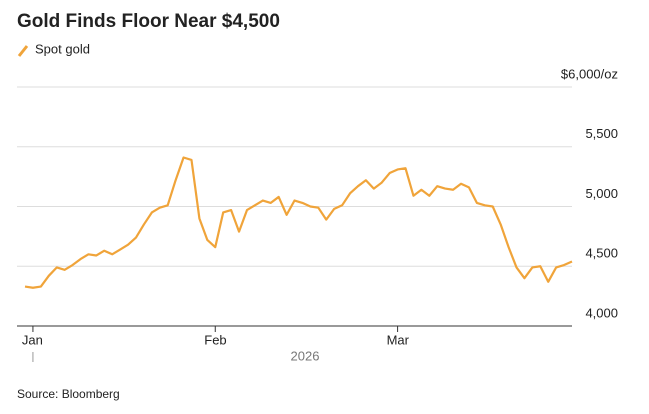 Image resolution: width=649 pixels, height=414 pixels. Describe the element at coordinates (148, 21) in the screenshot. I see `chart-title: Gold Finds Floor Near $4,500` at that location.